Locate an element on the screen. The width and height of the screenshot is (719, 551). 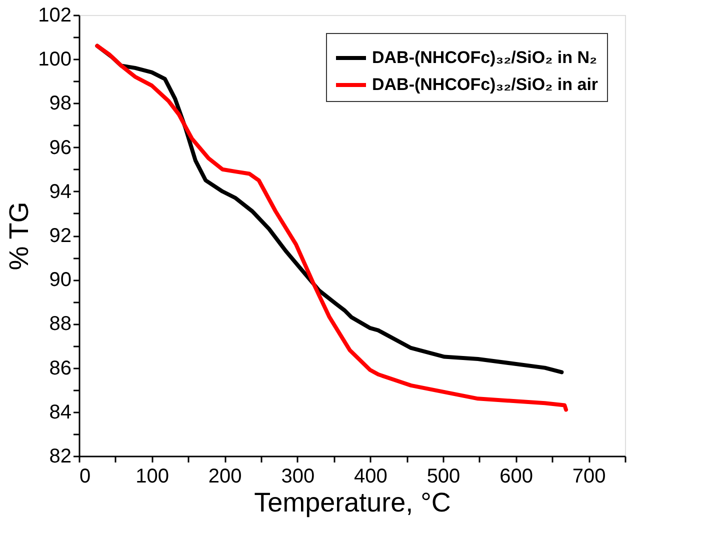
y-tick-label: 94 is located at coordinates (60, 191).